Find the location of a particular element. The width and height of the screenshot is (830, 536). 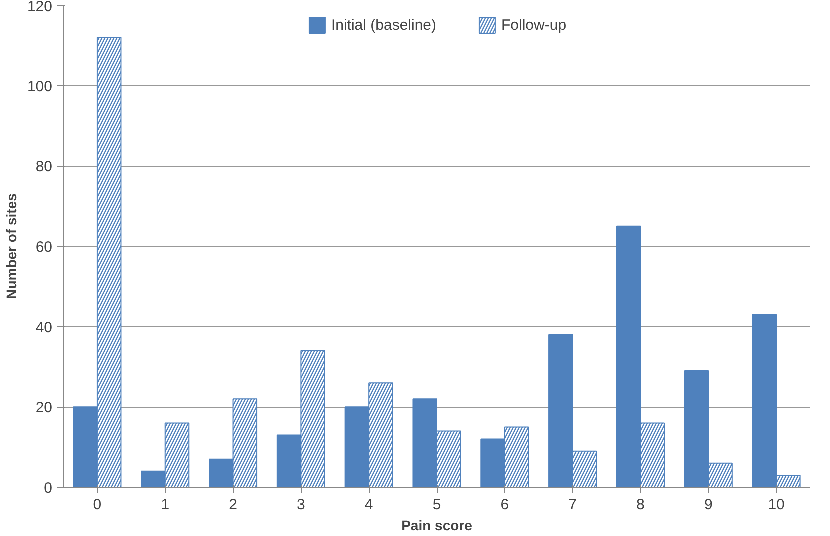

y-tick-label: 120 is located at coordinates (40, 8).